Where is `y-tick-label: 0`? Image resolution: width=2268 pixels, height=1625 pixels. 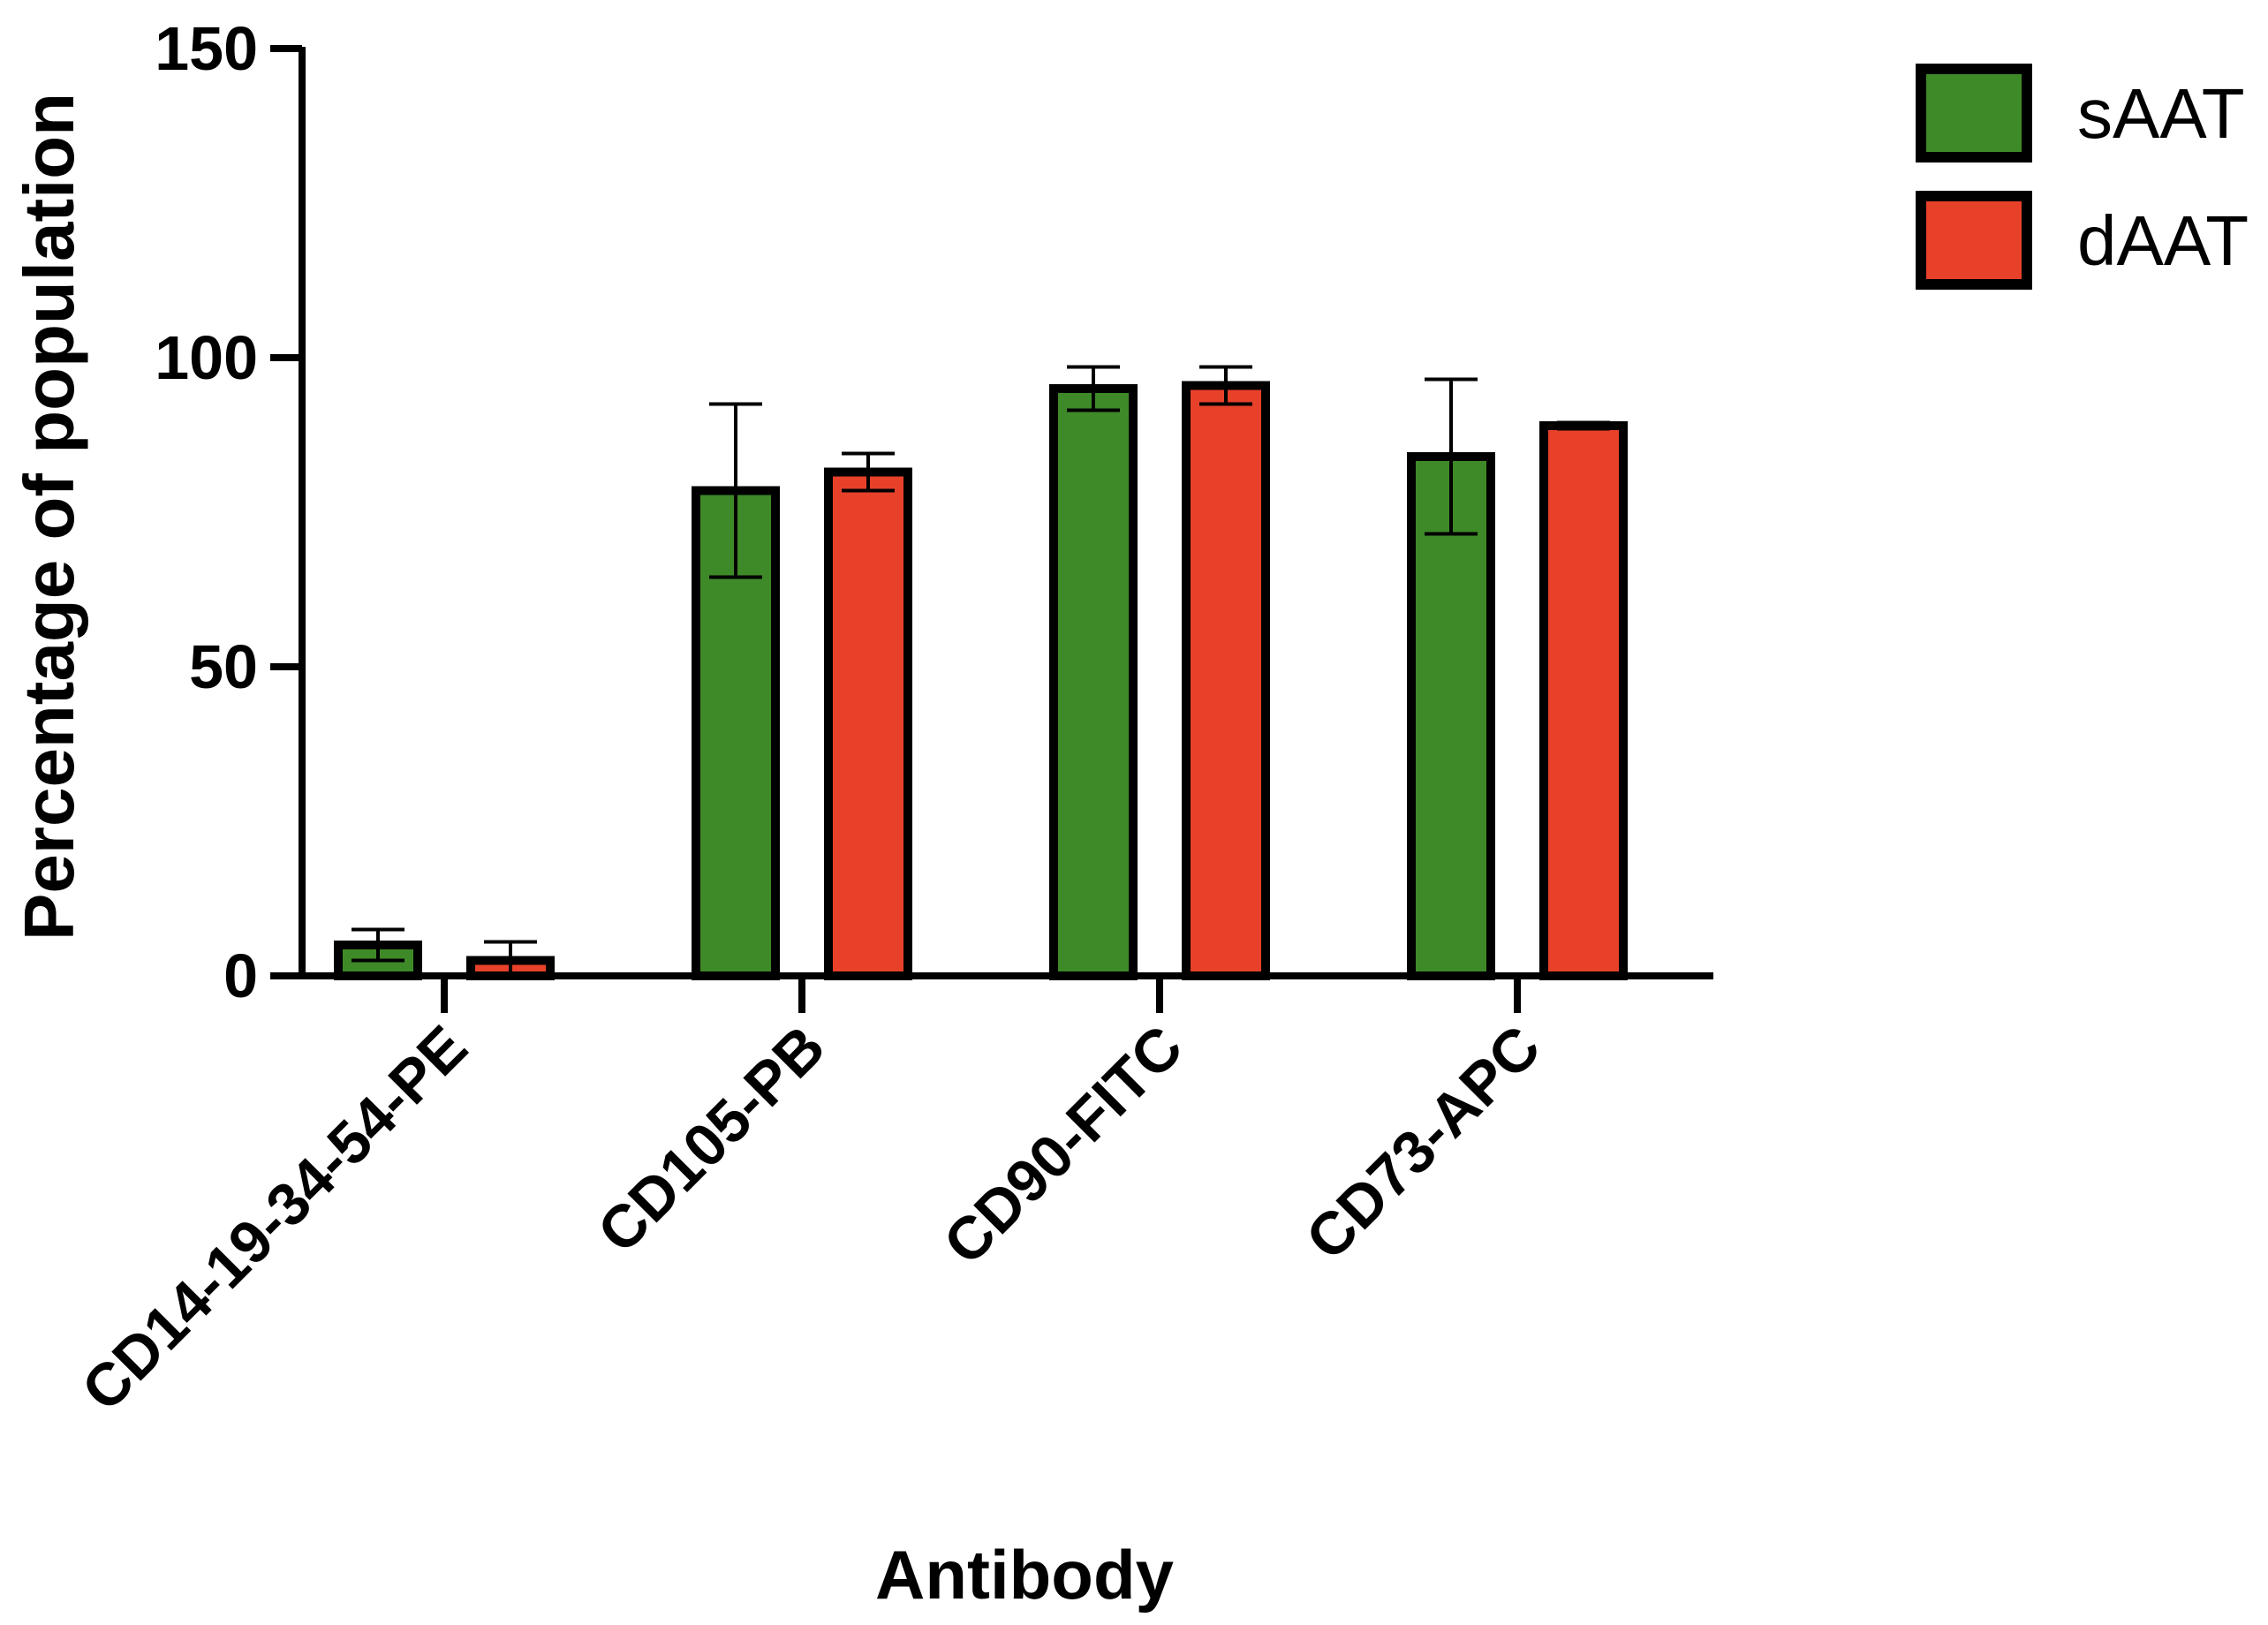 y-tick-label: 0 is located at coordinates (241, 975).